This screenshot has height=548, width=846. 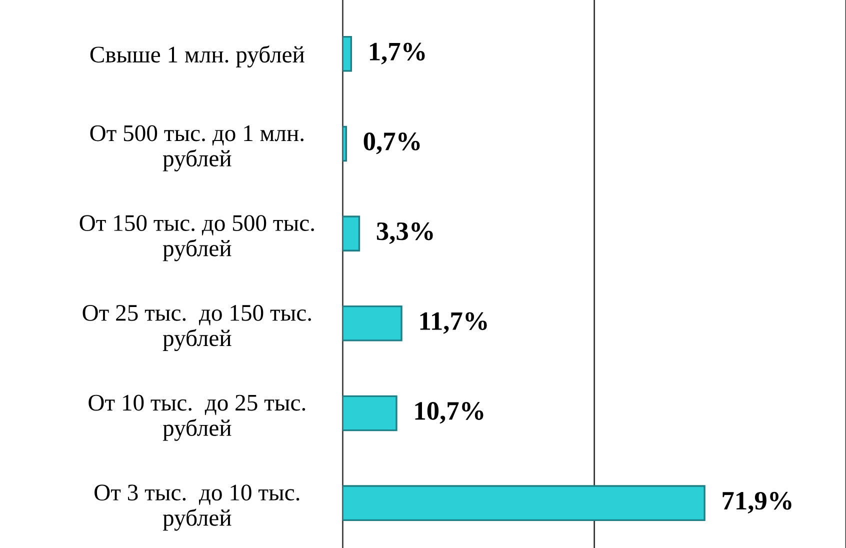 I want to click on data-label: 3,3%, so click(x=404, y=233).